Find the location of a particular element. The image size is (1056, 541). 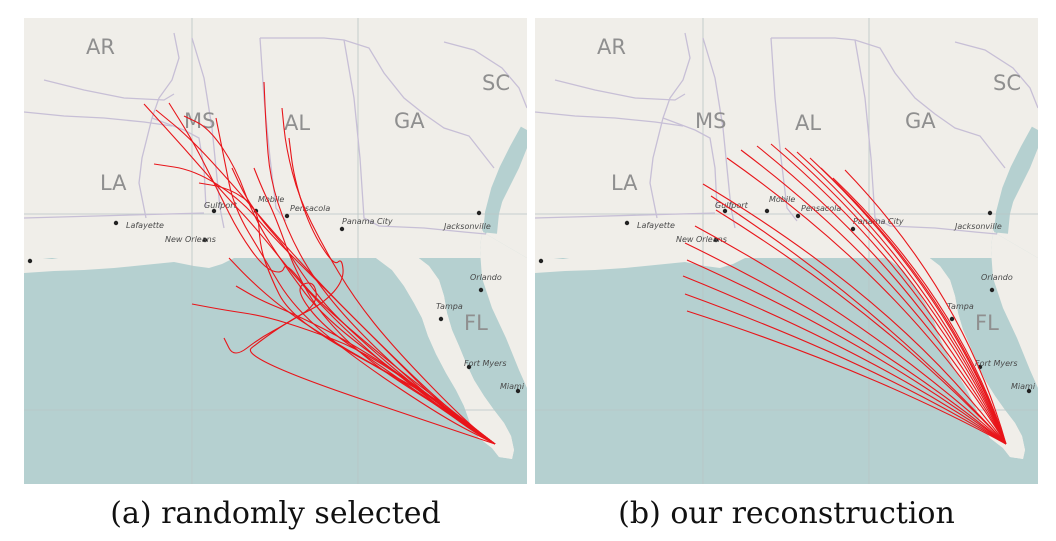

city-label: Lafayette is located at coordinates (656, 225).